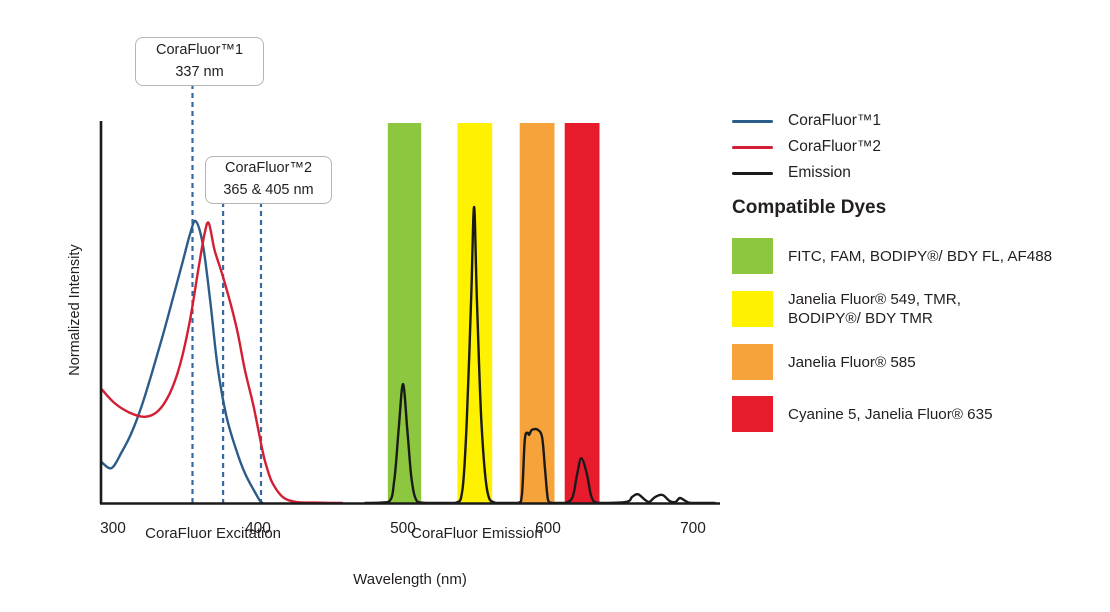  Describe the element at coordinates (477, 533) in the screenshot. I see `region-label-emission: CoraFluor Emission` at that location.